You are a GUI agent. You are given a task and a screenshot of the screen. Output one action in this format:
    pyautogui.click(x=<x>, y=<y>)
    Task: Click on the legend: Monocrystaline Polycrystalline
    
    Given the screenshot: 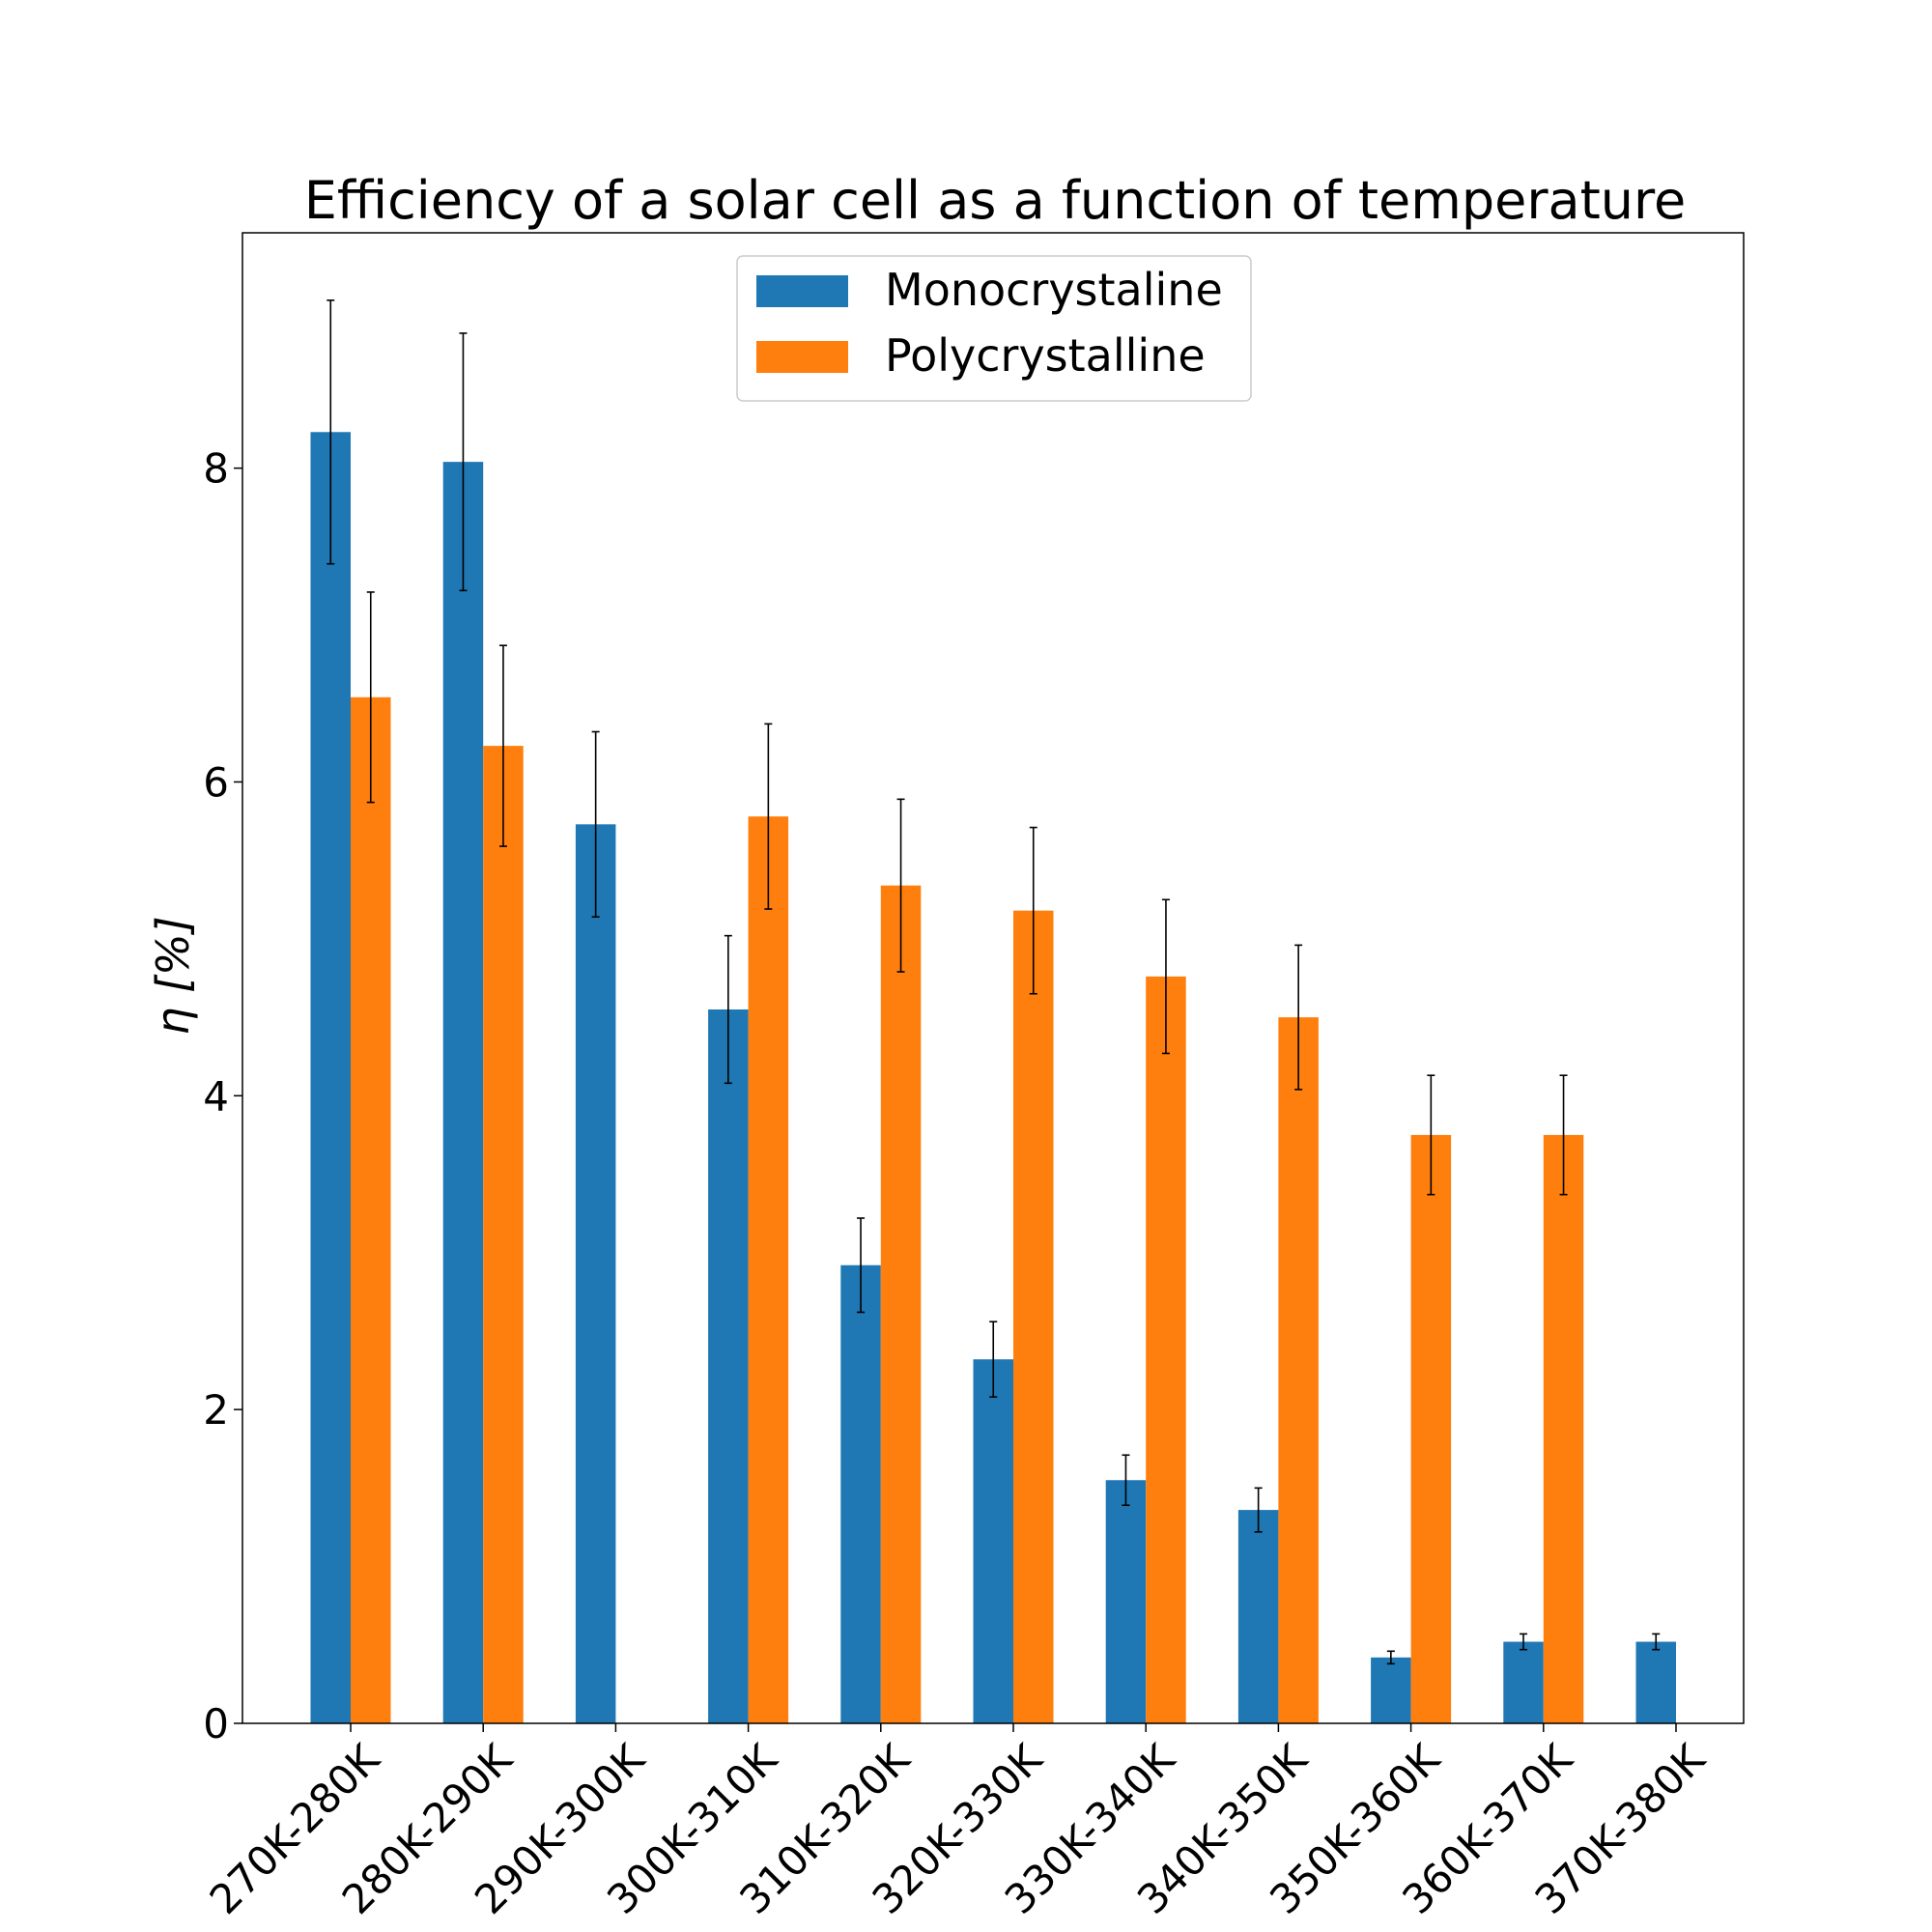 What is the action you would take?
    pyautogui.click(x=994, y=328)
    